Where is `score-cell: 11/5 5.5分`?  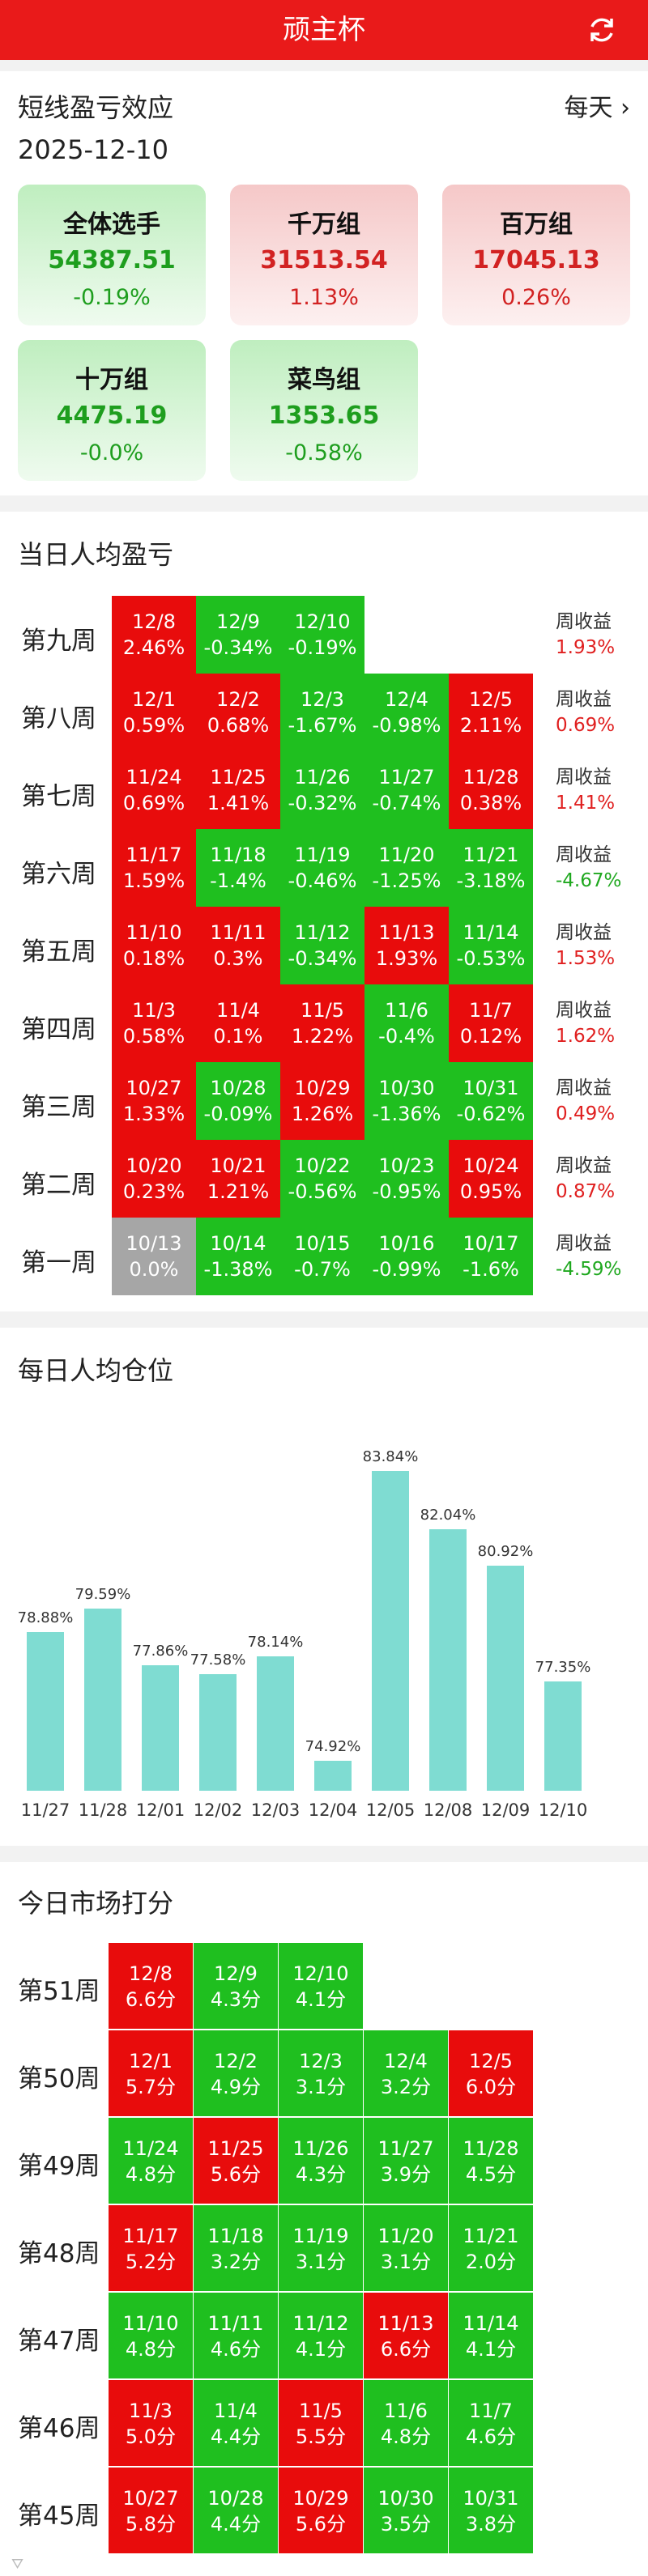
score-cell: 11/5 5.5分 is located at coordinates (321, 2423).